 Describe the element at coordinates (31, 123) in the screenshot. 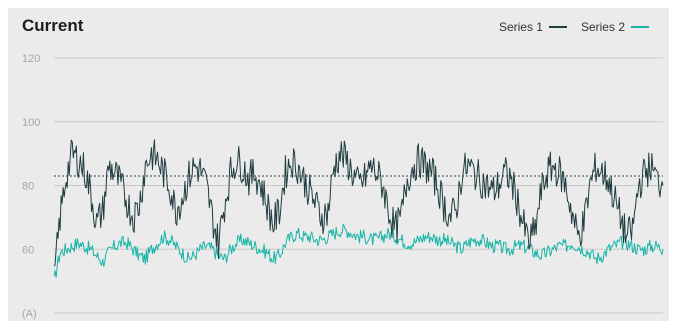

I see `y-tick-label-100: 100` at that location.